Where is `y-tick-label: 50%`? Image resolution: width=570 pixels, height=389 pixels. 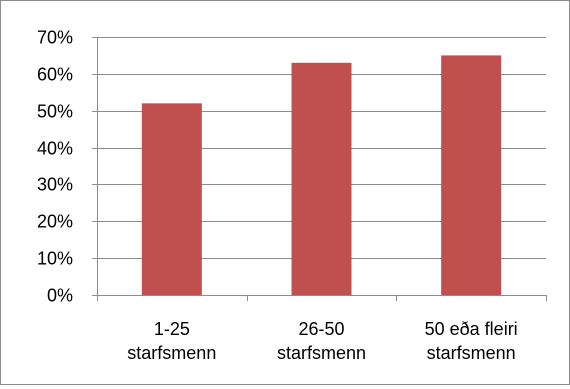 y-tick-label: 50% is located at coordinates (55, 112).